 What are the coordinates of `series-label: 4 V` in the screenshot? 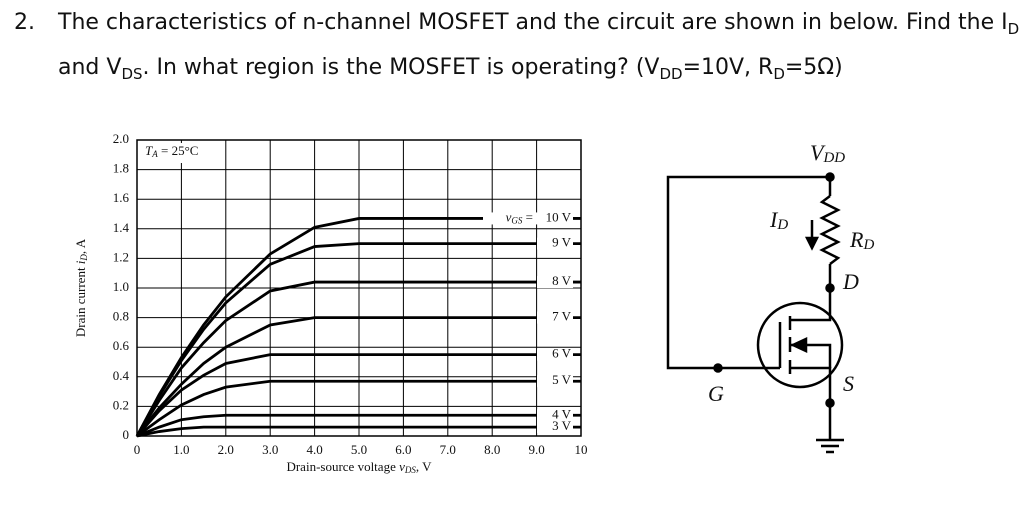 It's located at (562, 413).